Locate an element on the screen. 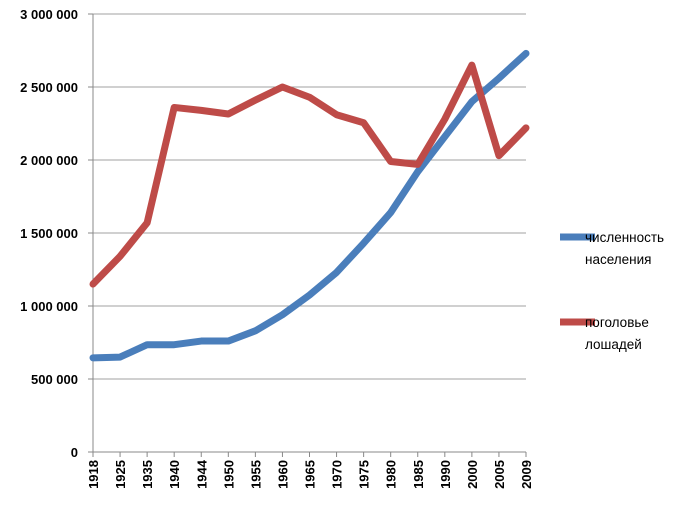 The image size is (690, 512). x-tick-label: 1990 is located at coordinates (445, 474).